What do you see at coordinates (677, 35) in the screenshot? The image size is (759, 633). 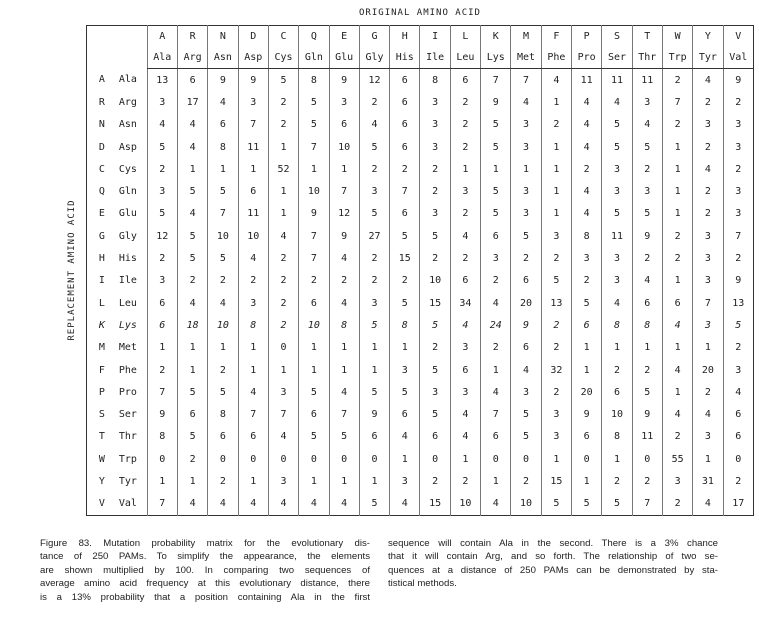 I see `column-code: W` at bounding box center [677, 35].